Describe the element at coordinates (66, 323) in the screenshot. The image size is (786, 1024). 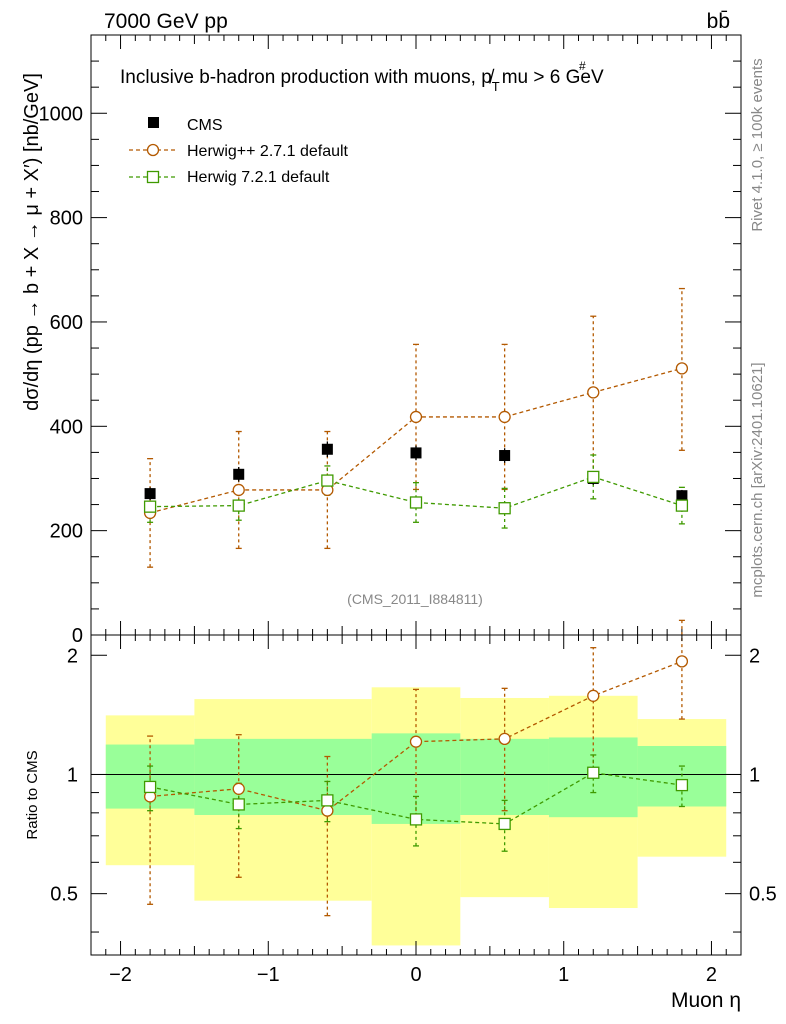
I see `main-ytick-label: 600` at that location.